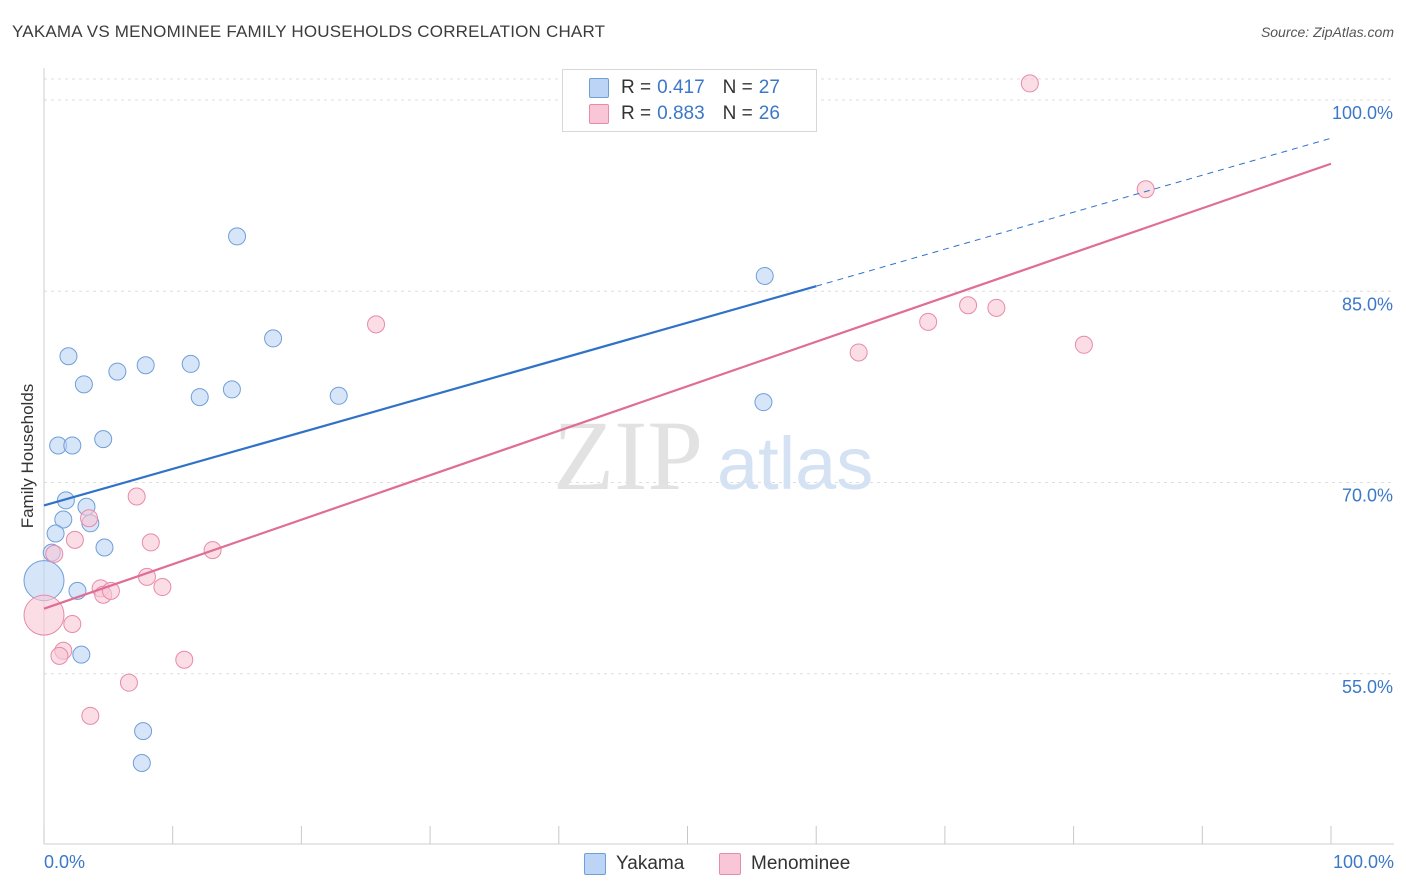 The height and width of the screenshot is (892, 1406). Describe the element at coordinates (1363, 862) in the screenshot. I see `x-tick-label-max: 100.0%` at that location.